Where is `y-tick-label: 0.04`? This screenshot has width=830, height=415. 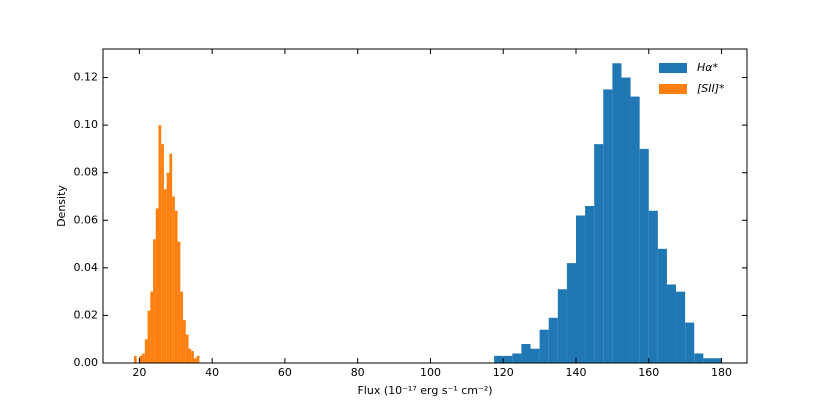 y-tick-label: 0.04 is located at coordinates (86, 267).